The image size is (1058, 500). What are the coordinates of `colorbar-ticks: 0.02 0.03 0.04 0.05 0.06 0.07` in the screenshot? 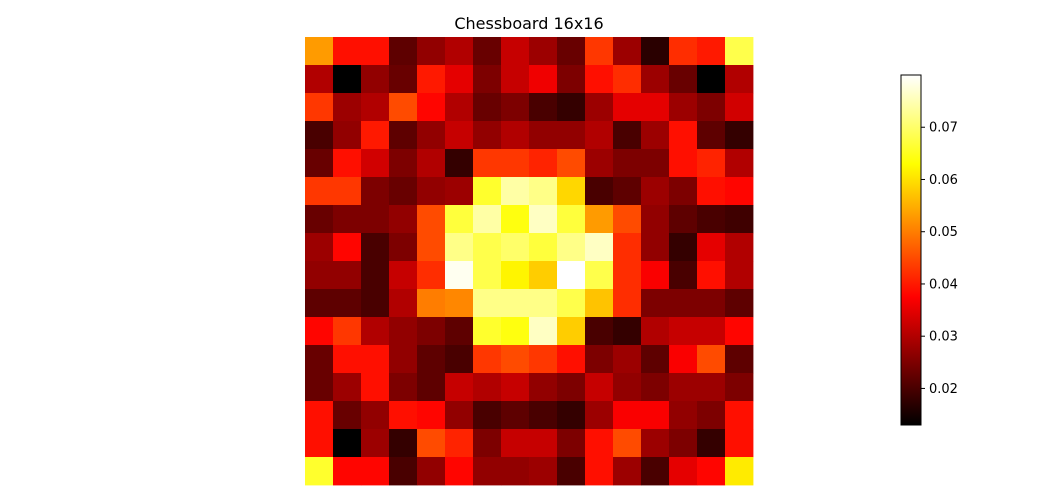 It's located at (939, 259).